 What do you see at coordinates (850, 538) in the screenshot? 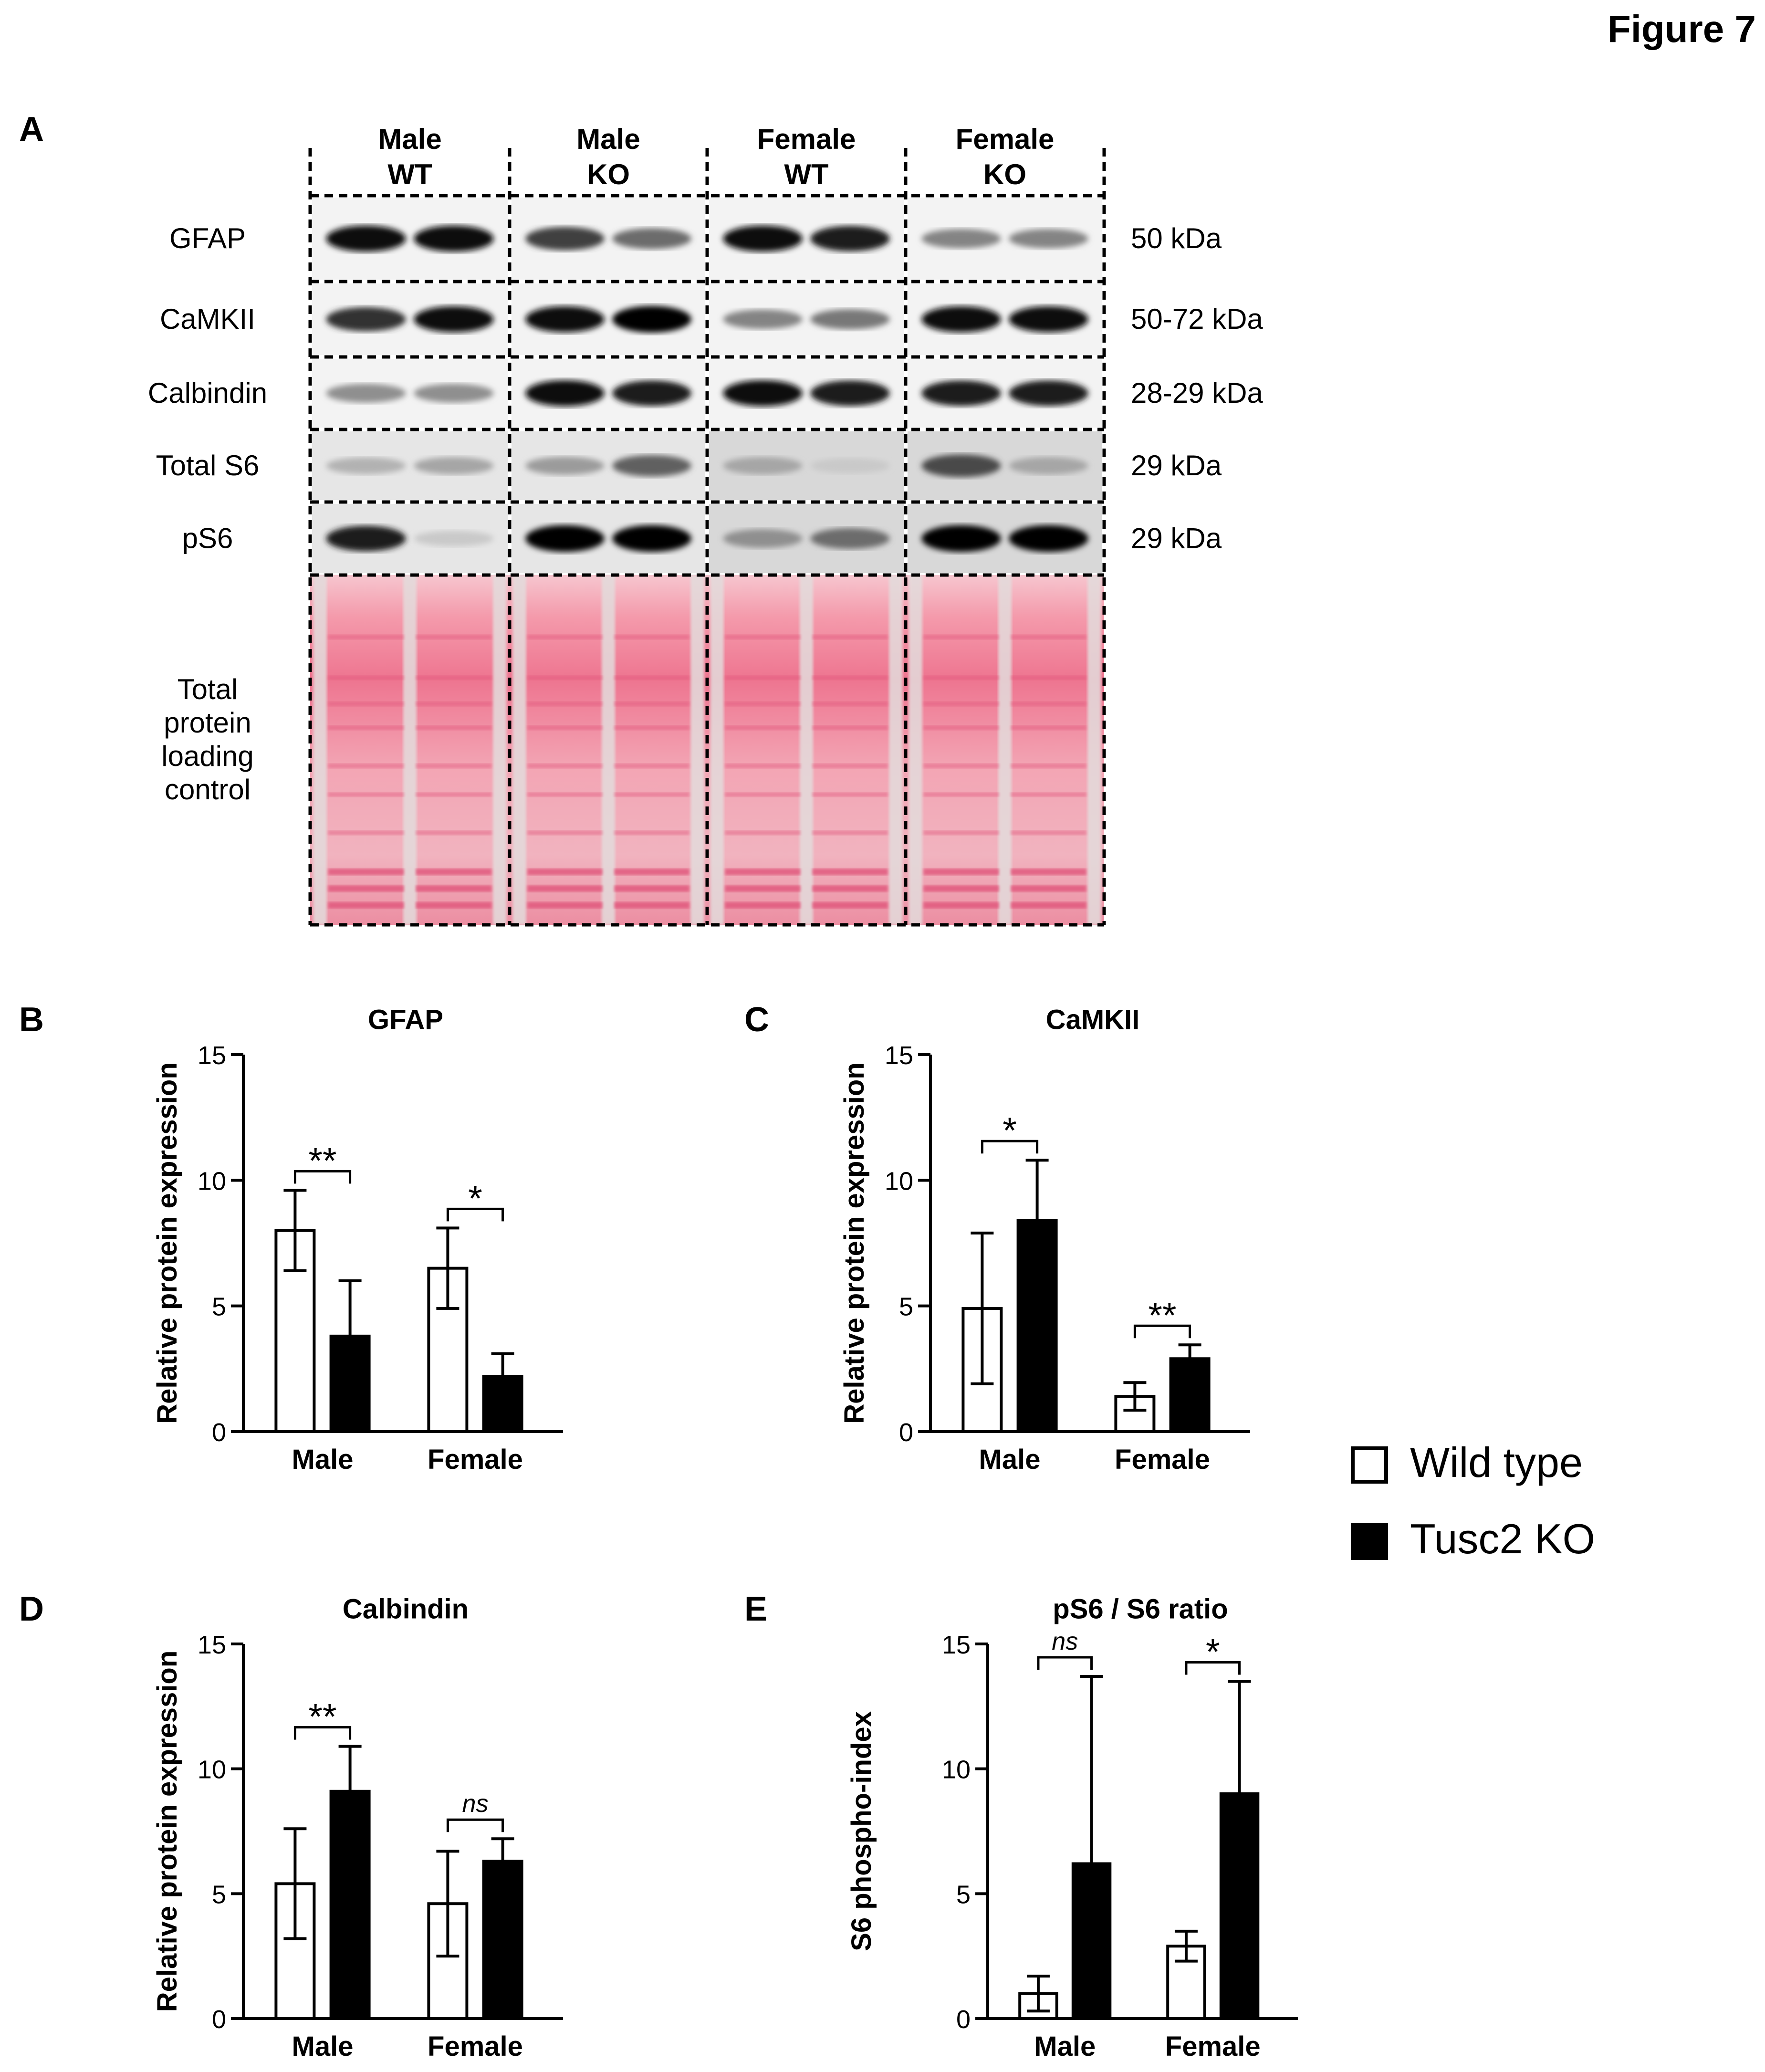
I see `band-ps6-g3-l2` at bounding box center [850, 538].